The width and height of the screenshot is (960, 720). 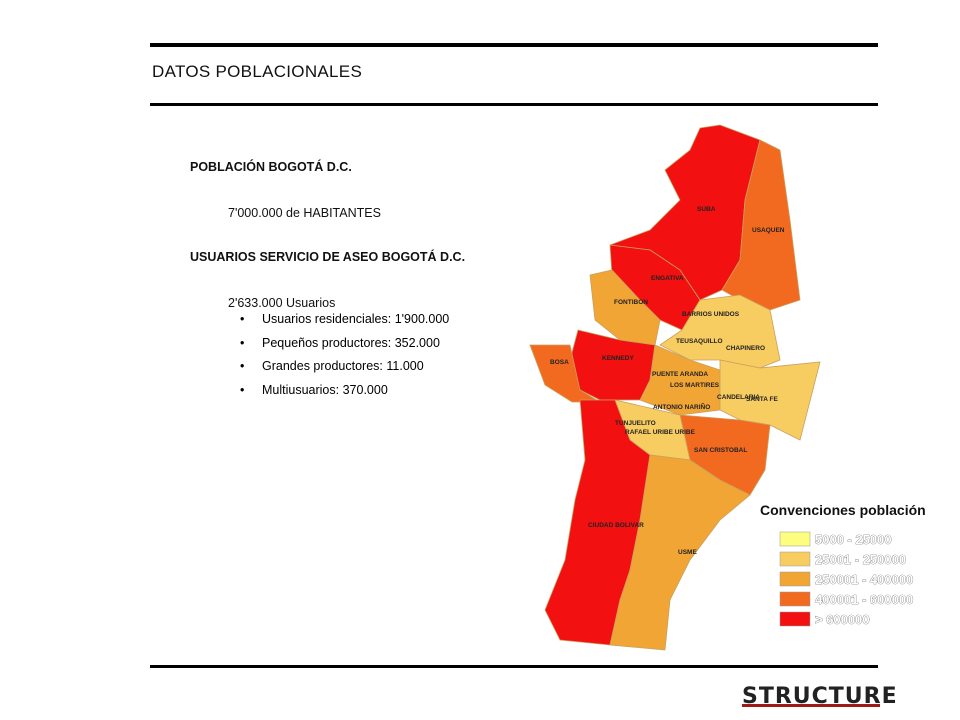 What do you see at coordinates (271, 167) in the screenshot?
I see `heading: POBLACIÓN BOGOTÁ D.C.` at bounding box center [271, 167].